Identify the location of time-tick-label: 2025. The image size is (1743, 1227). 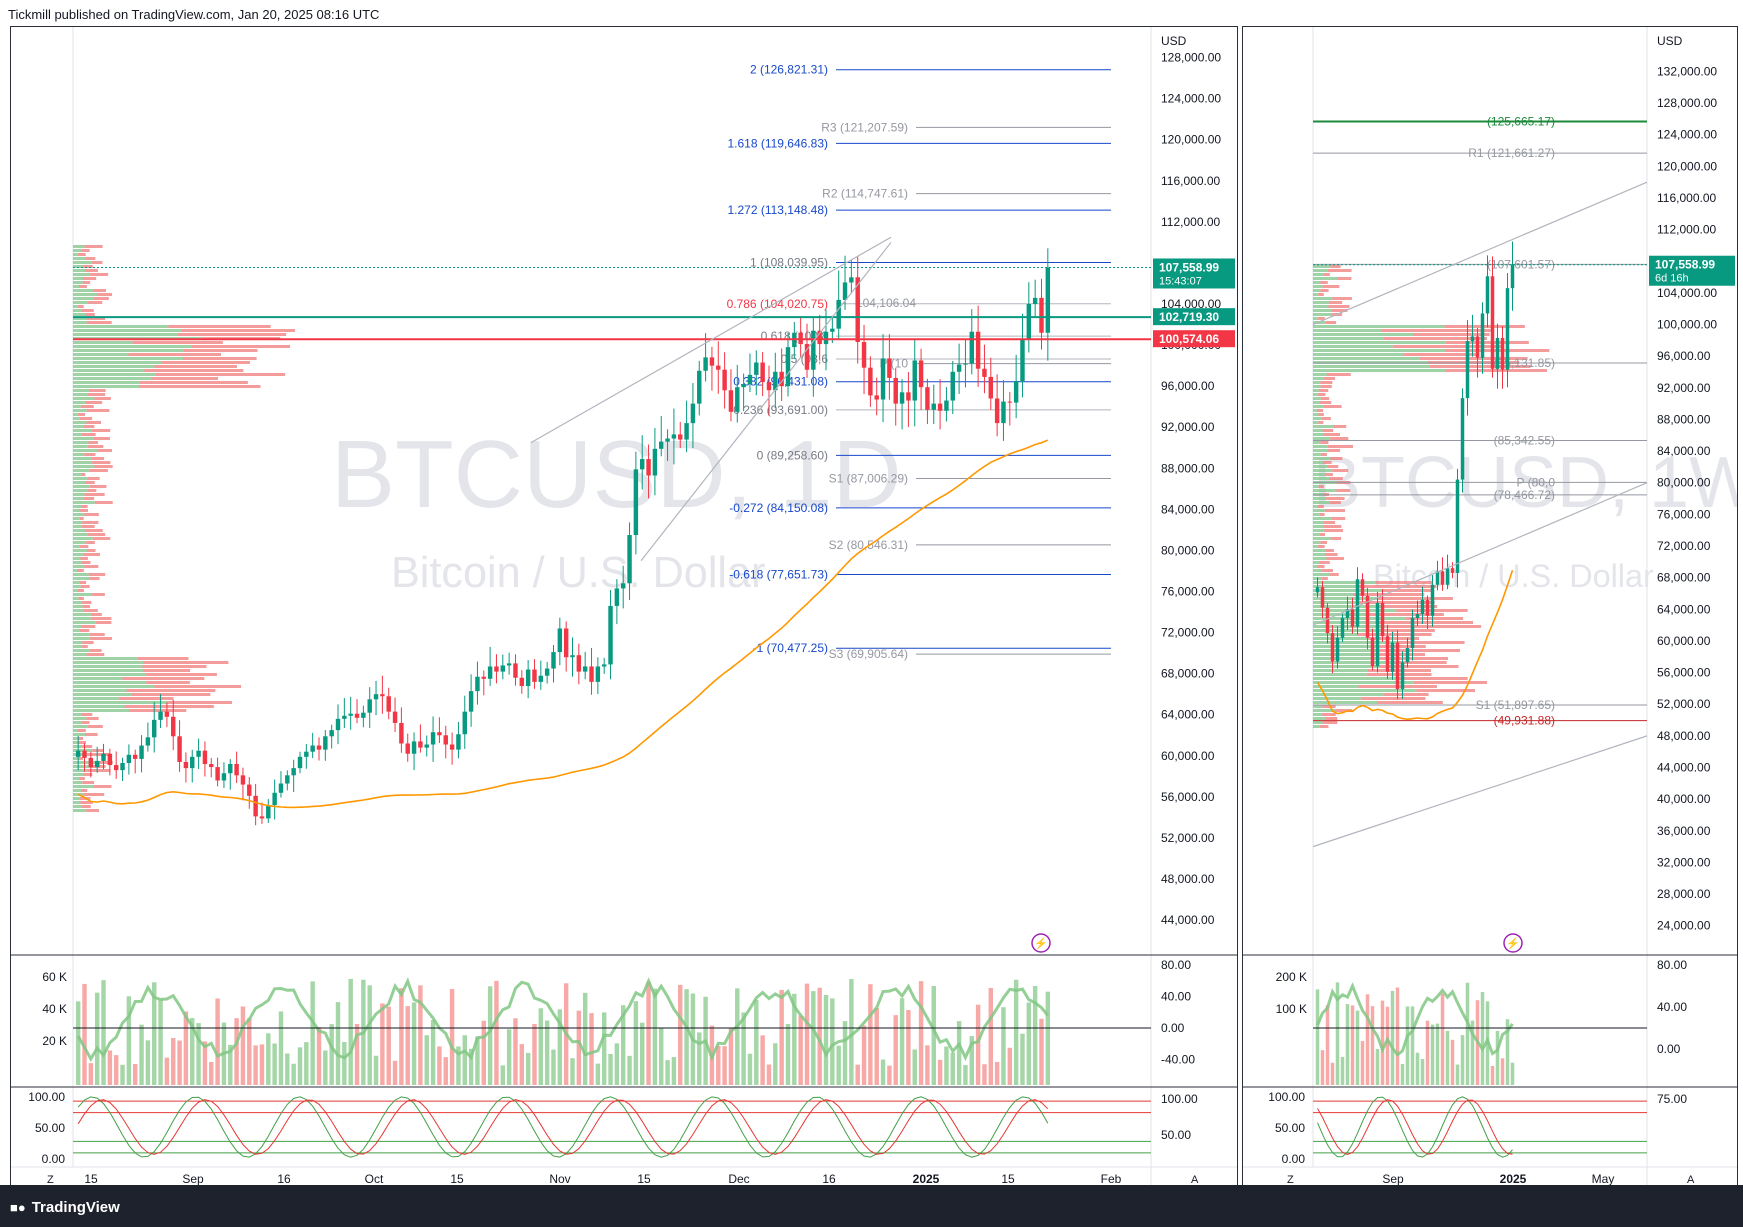
(1513, 1179).